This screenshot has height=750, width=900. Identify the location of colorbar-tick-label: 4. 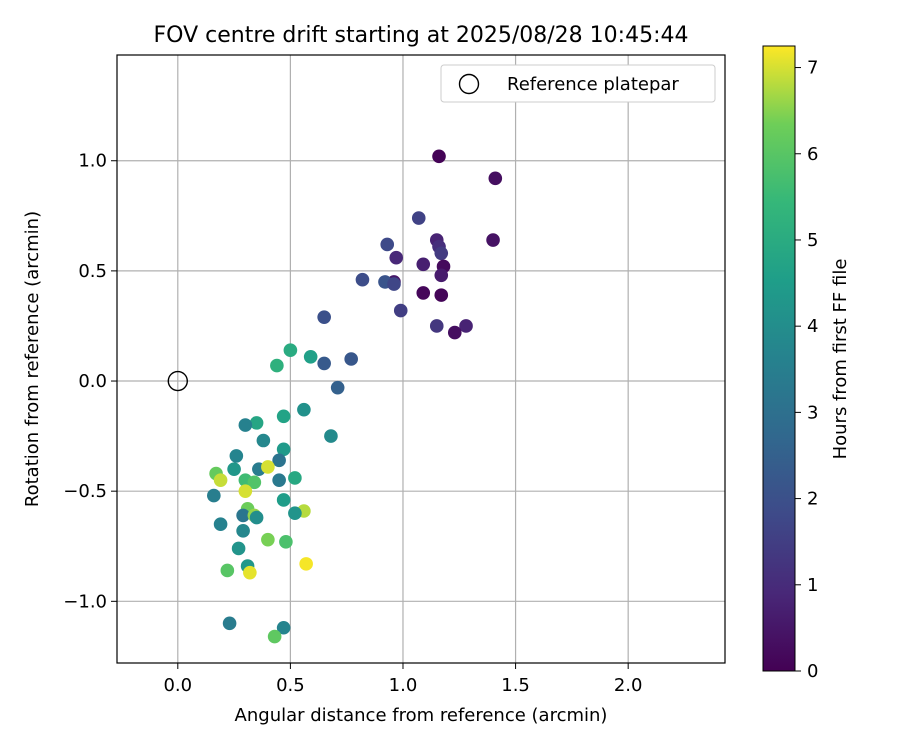
(812, 326).